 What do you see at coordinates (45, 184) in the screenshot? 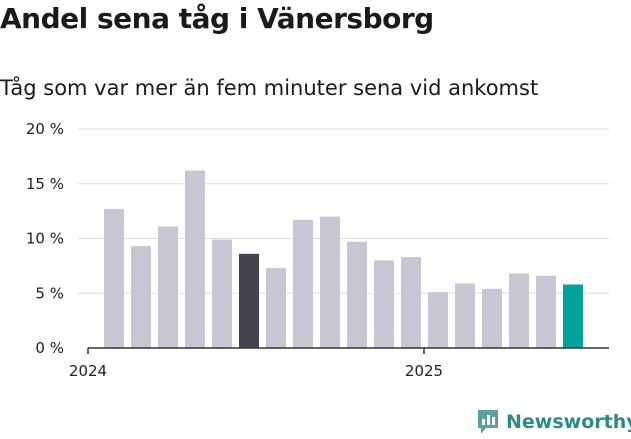
I see `y-tick-label: 15 %` at bounding box center [45, 184].